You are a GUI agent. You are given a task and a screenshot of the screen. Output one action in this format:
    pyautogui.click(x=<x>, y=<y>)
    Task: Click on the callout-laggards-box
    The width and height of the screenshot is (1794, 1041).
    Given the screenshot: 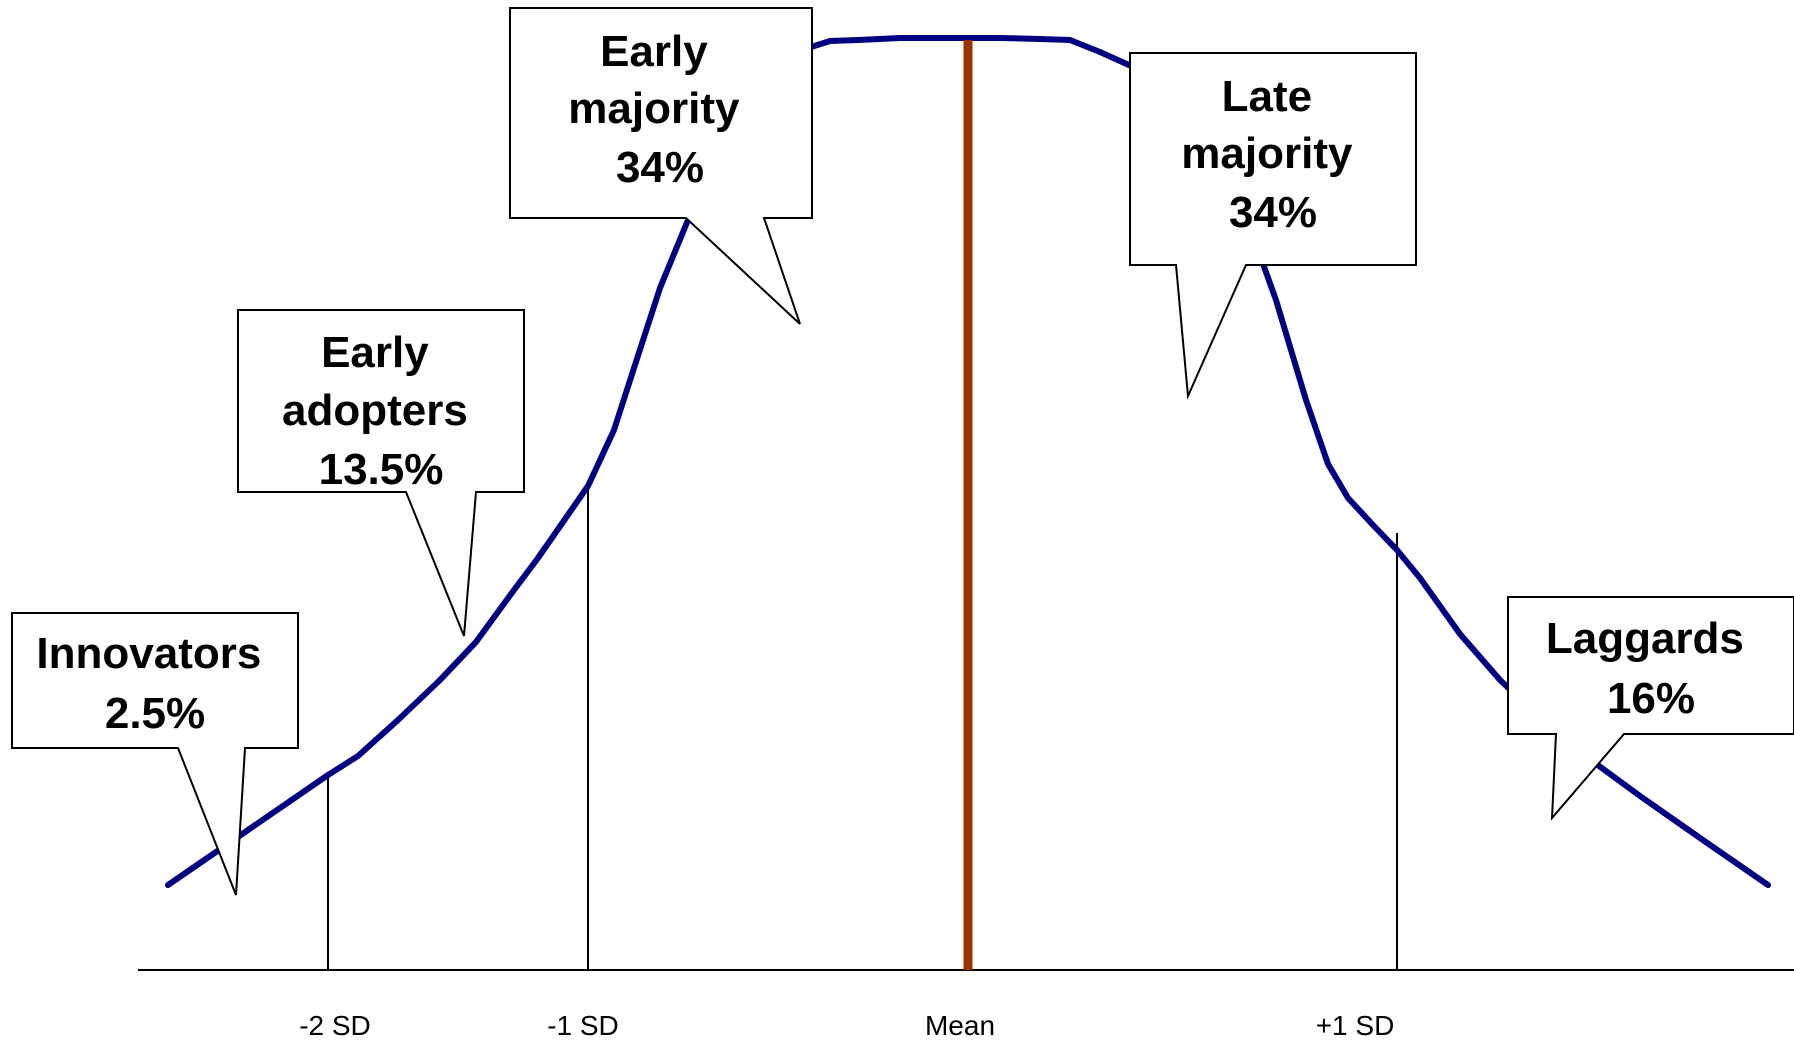 What is the action you would take?
    pyautogui.click(x=1650, y=708)
    